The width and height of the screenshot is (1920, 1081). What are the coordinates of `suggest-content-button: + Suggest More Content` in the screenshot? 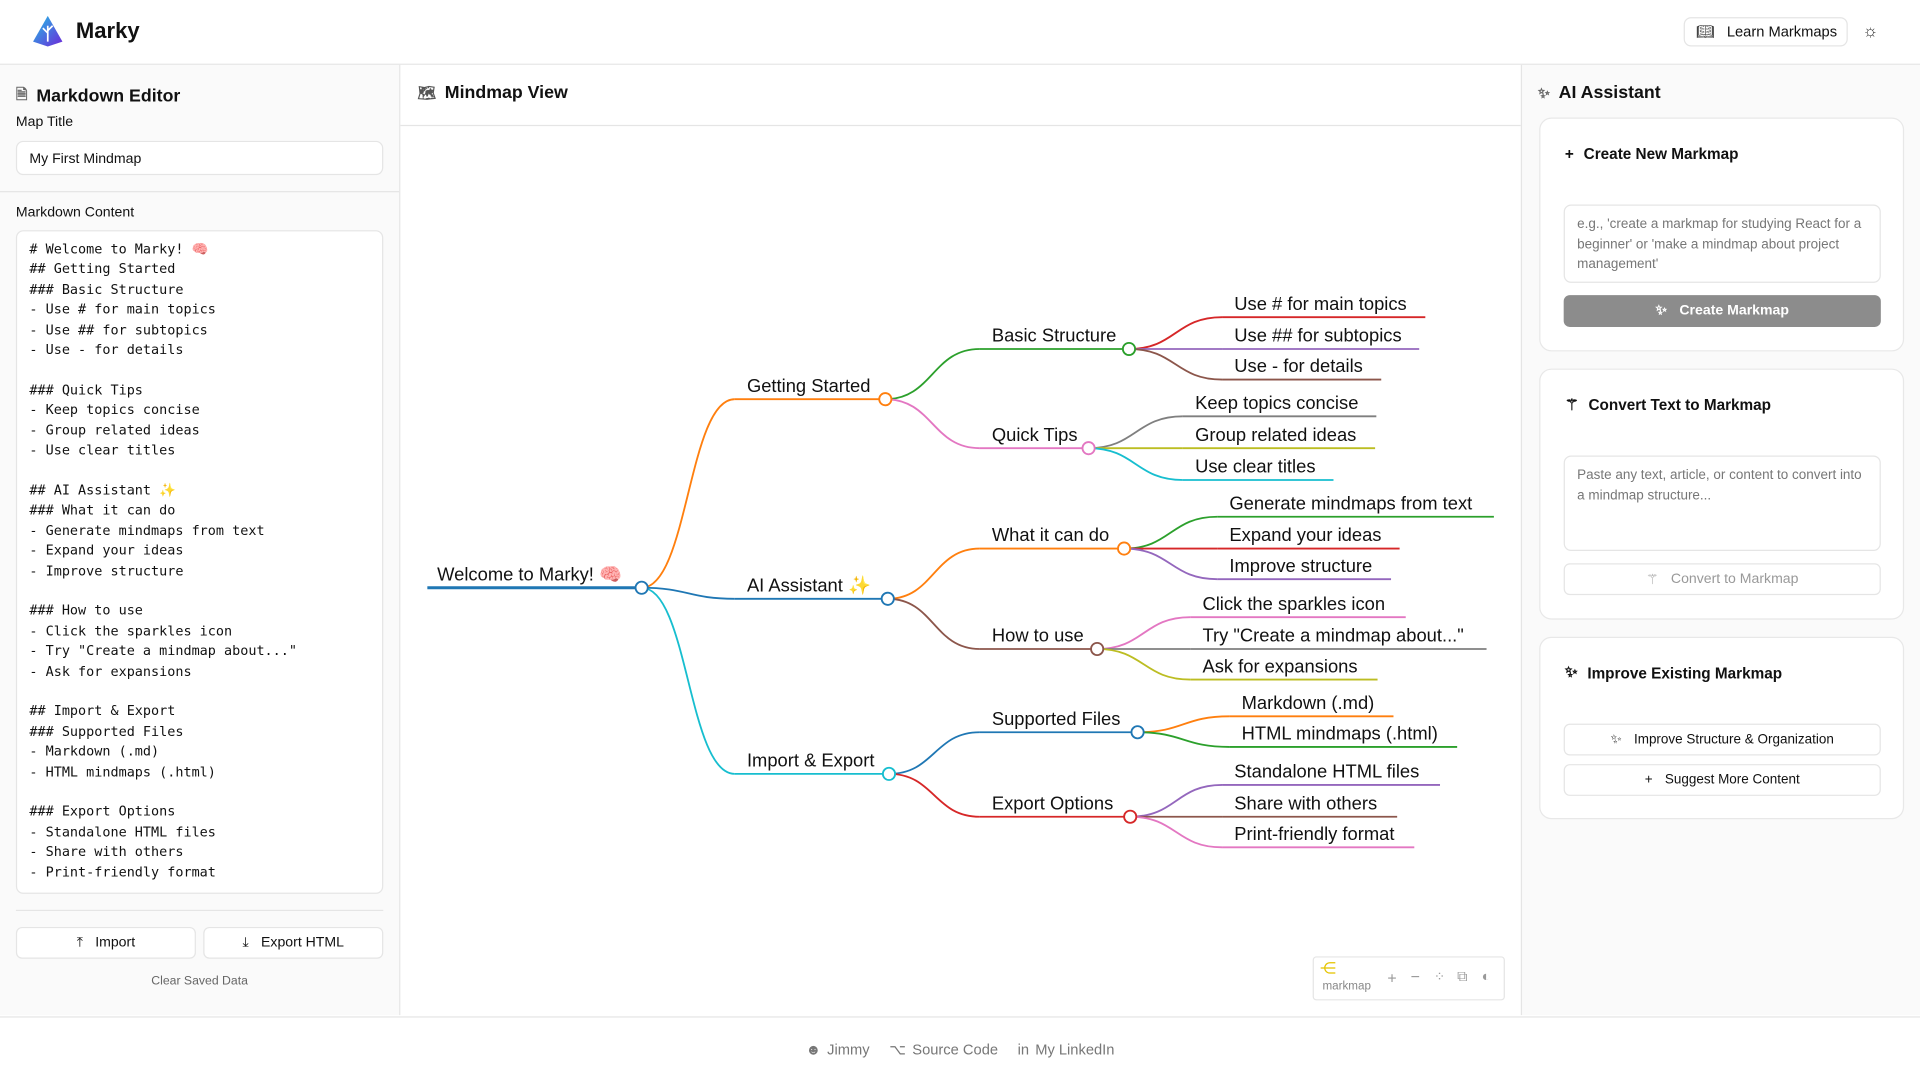 It's located at (1722, 780).